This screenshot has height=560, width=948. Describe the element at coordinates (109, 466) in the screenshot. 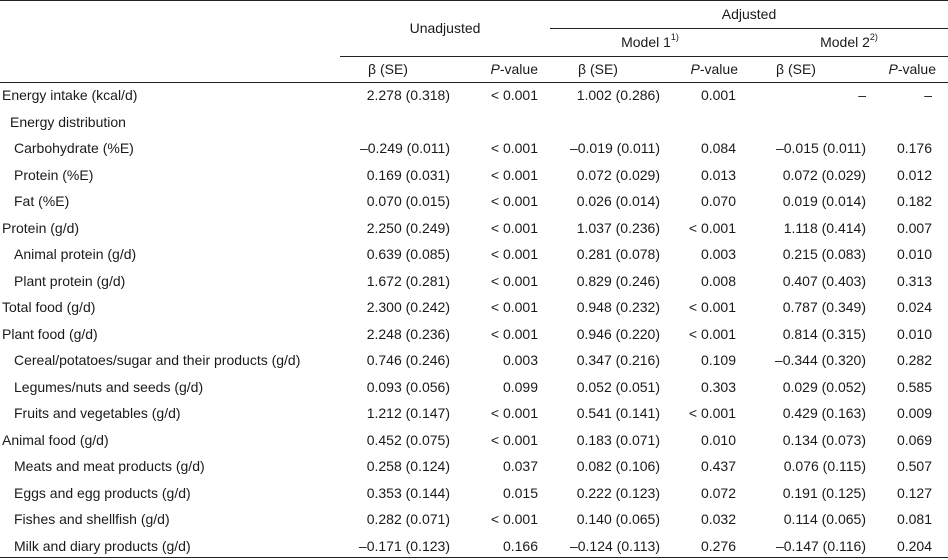

I see `row-label: Meats and meat products (g/d)` at that location.